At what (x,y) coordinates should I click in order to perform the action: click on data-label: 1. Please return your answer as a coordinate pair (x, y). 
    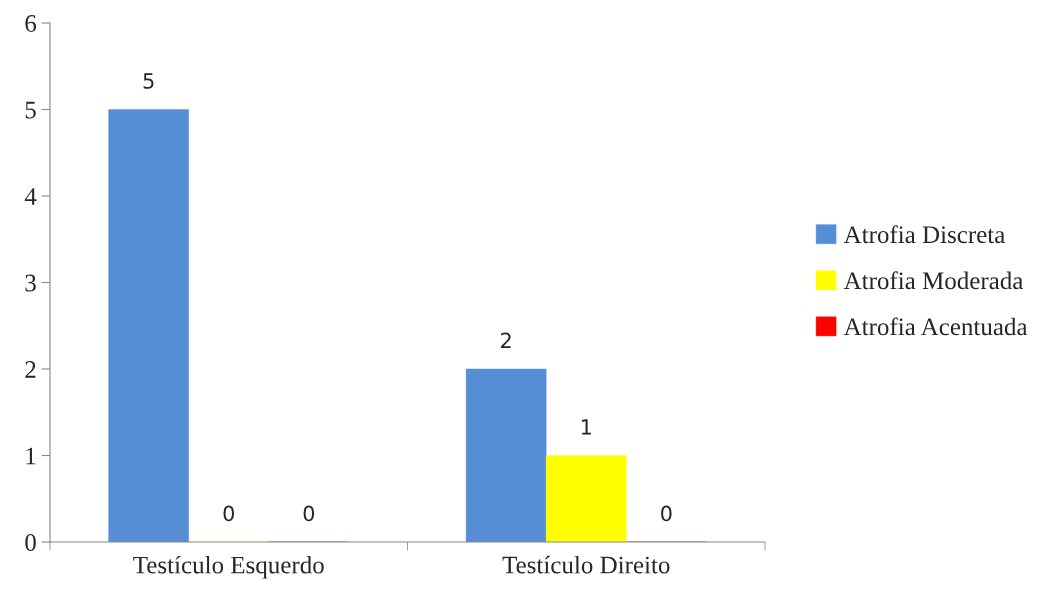
    Looking at the image, I should click on (586, 427).